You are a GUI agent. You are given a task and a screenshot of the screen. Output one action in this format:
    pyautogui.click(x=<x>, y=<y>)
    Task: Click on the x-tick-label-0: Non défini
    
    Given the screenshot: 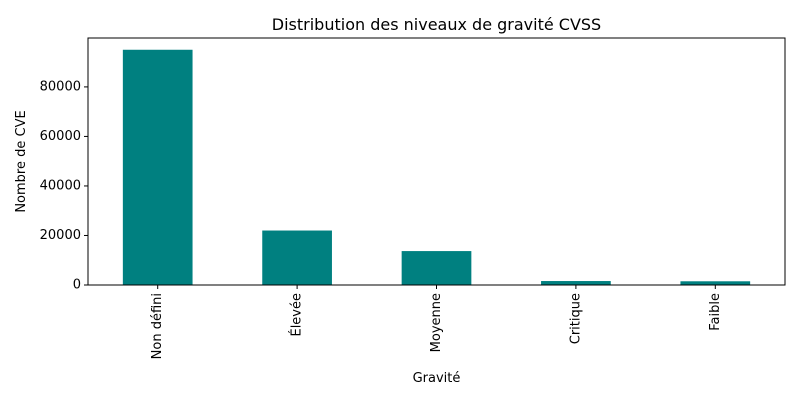 What is the action you would take?
    pyautogui.click(x=157, y=326)
    